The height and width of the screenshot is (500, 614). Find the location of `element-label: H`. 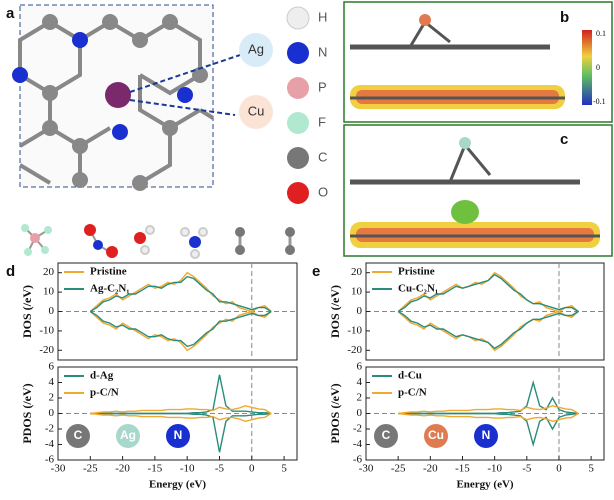

element-label: H is located at coordinates (322, 16).